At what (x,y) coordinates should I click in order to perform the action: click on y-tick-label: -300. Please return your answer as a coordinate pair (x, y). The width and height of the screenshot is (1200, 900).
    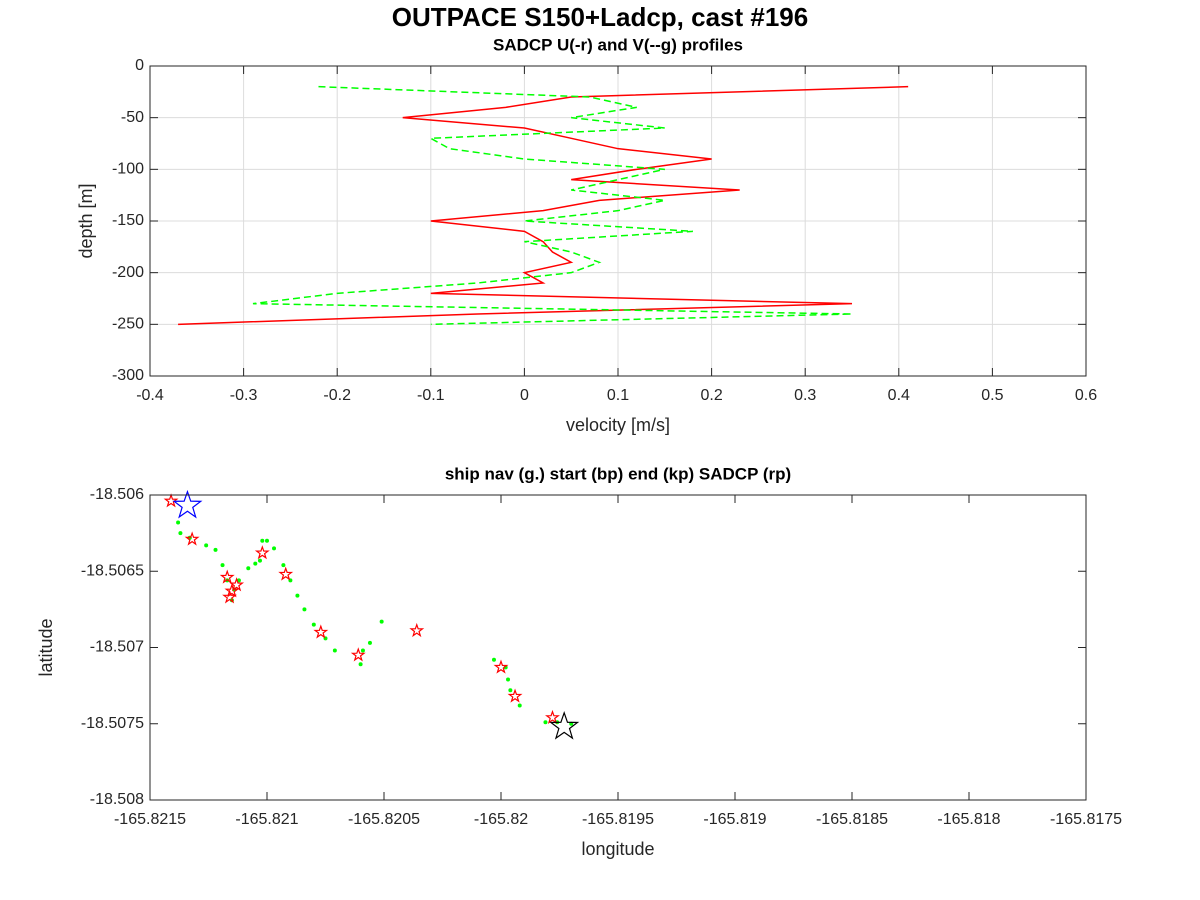
    Looking at the image, I should click on (128, 375).